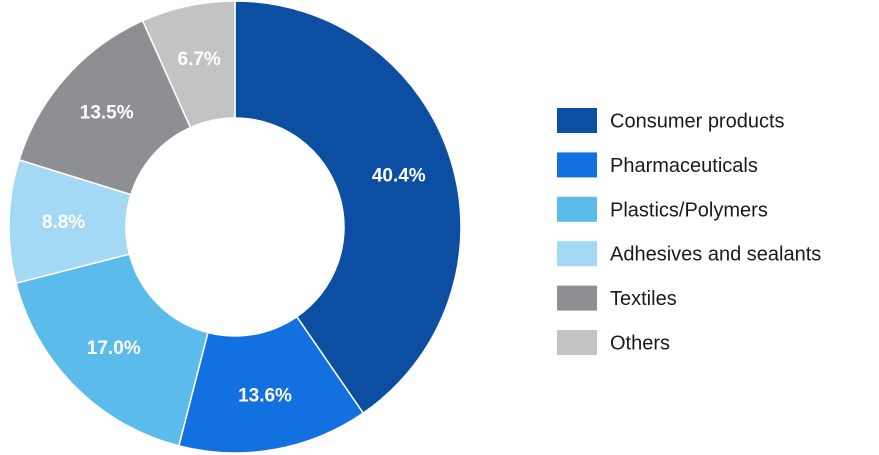 Image resolution: width=879 pixels, height=455 pixels. Describe the element at coordinates (577, 298) in the screenshot. I see `legend-swatch-textiles` at that location.